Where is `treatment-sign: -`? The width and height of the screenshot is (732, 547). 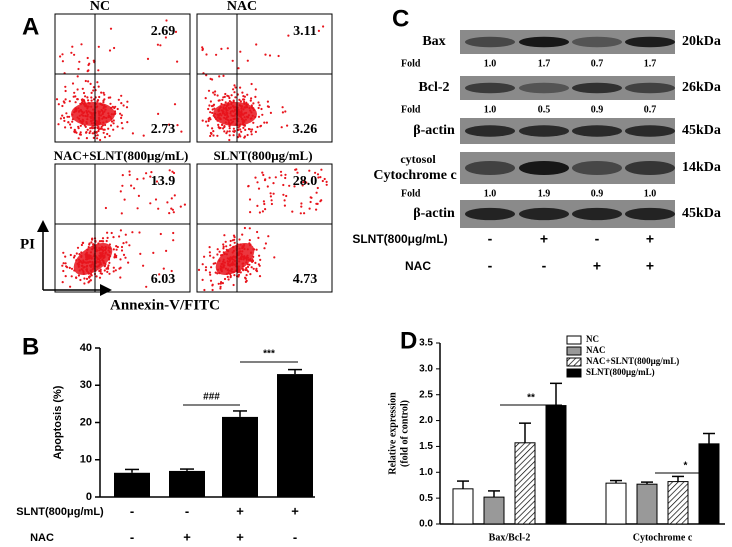 treatment-sign: - is located at coordinates (490, 239).